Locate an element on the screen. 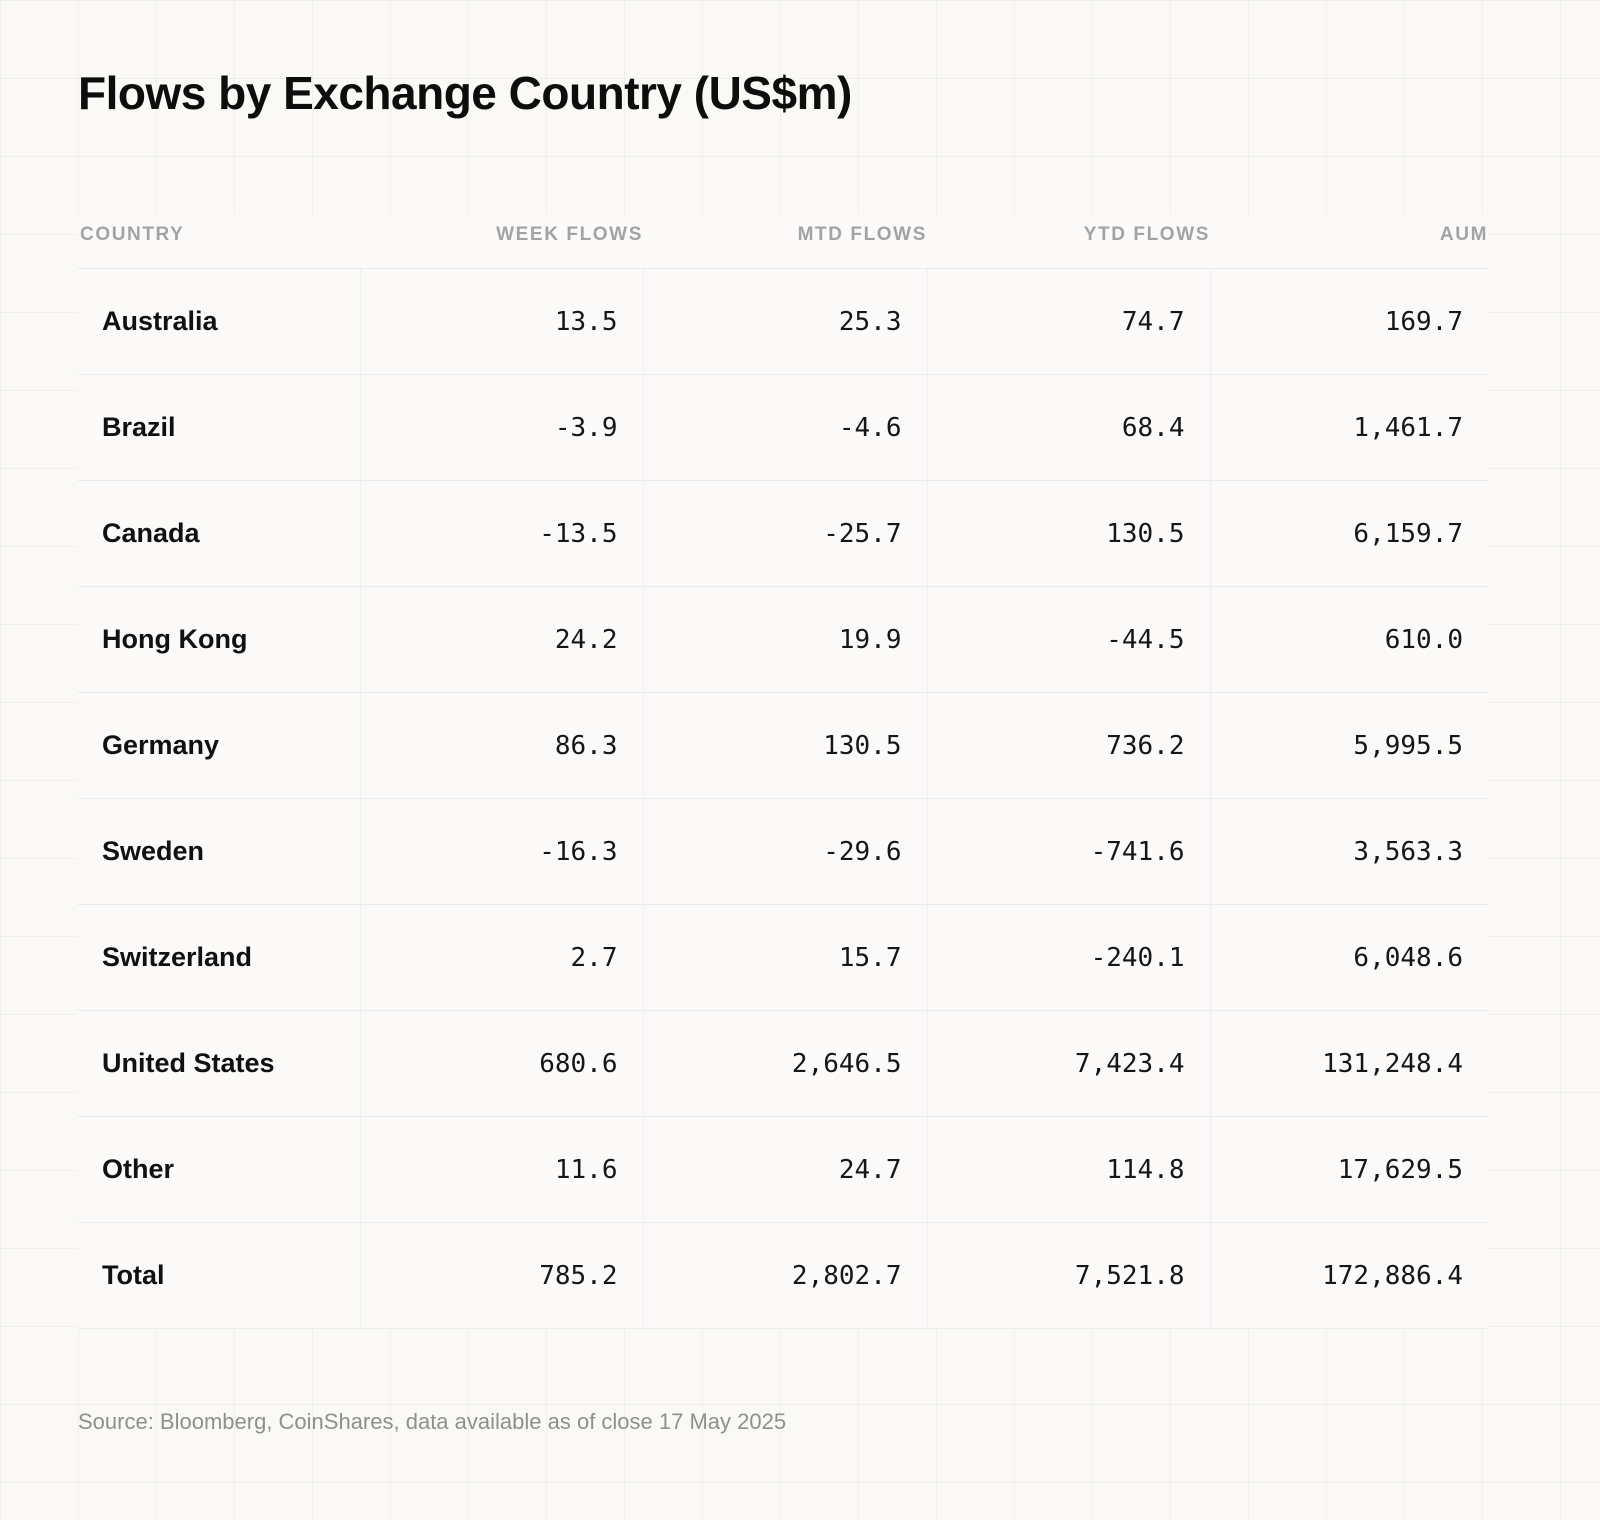  cell-week-flows: 785.2 is located at coordinates (501, 1275).